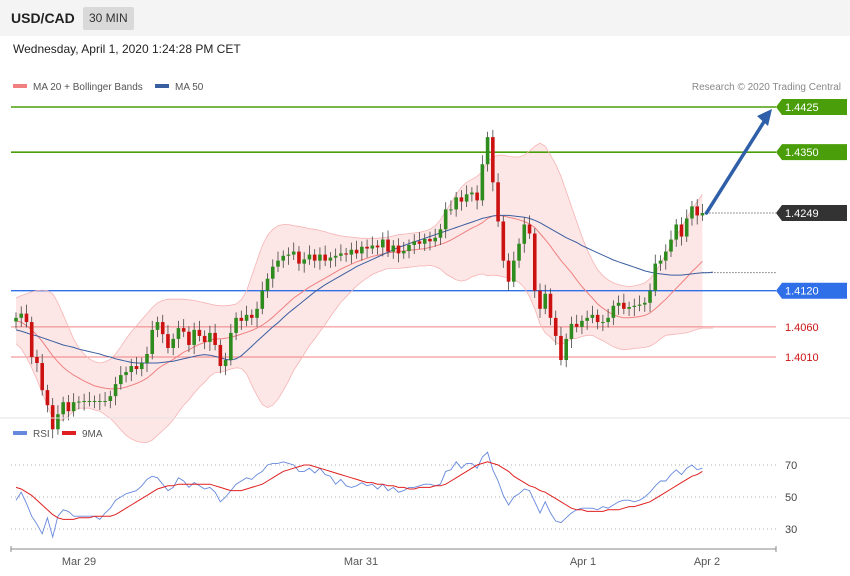  I want to click on rsi-panel-layer: 70 50 30, so click(404, 495).